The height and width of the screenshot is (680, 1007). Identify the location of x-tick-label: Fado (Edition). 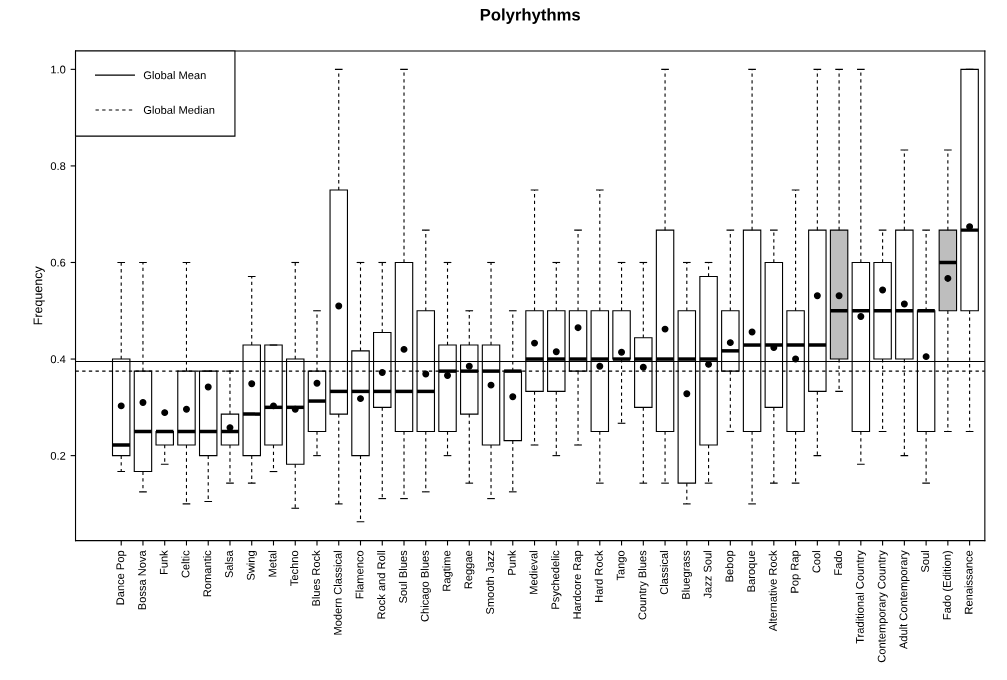
(948, 585).